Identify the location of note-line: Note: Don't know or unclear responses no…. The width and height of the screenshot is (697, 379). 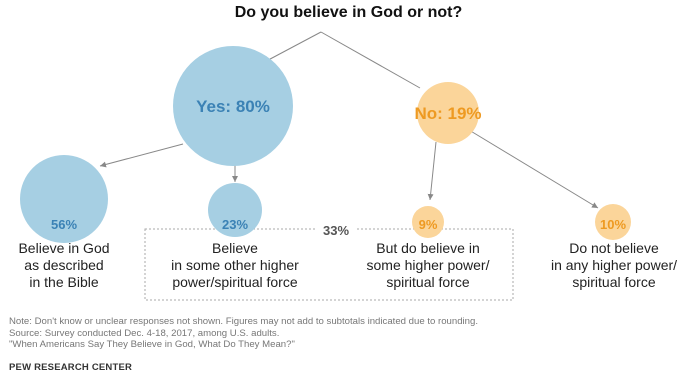
(244, 321).